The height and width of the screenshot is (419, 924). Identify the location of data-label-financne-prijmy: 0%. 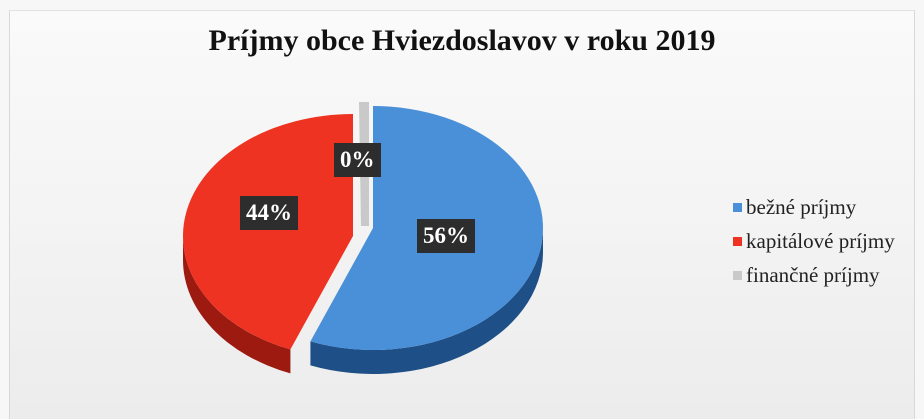
(357, 160).